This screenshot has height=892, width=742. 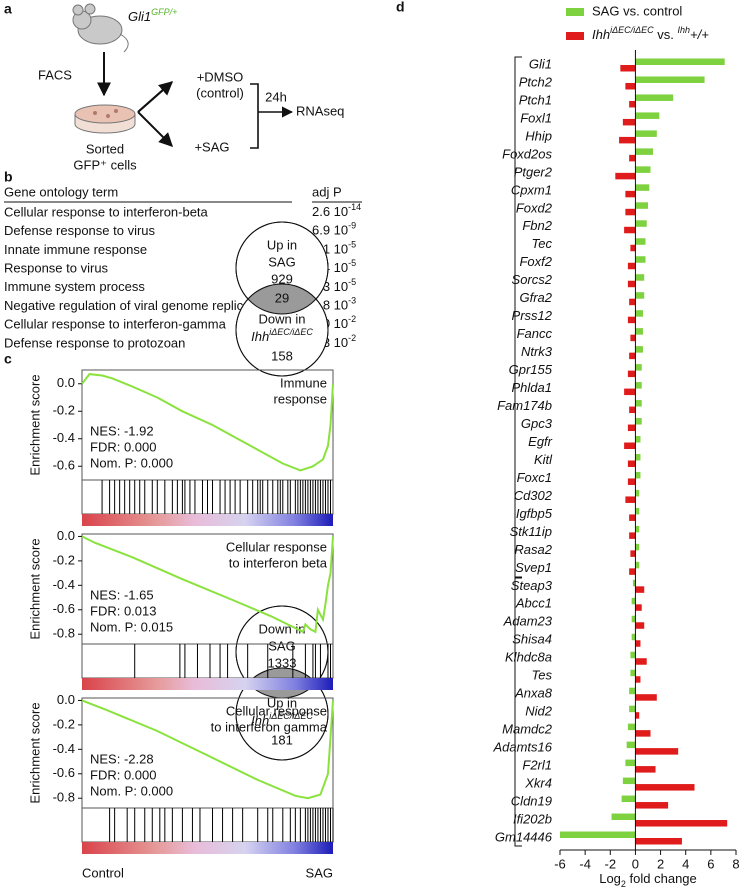 What do you see at coordinates (320, 110) in the screenshot?
I see `readout-label: RNAseq` at bounding box center [320, 110].